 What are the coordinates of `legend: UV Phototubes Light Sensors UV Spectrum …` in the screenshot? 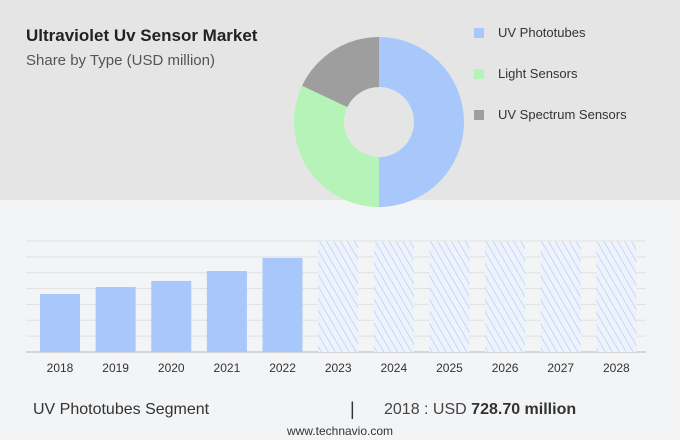 It's located at (550, 73).